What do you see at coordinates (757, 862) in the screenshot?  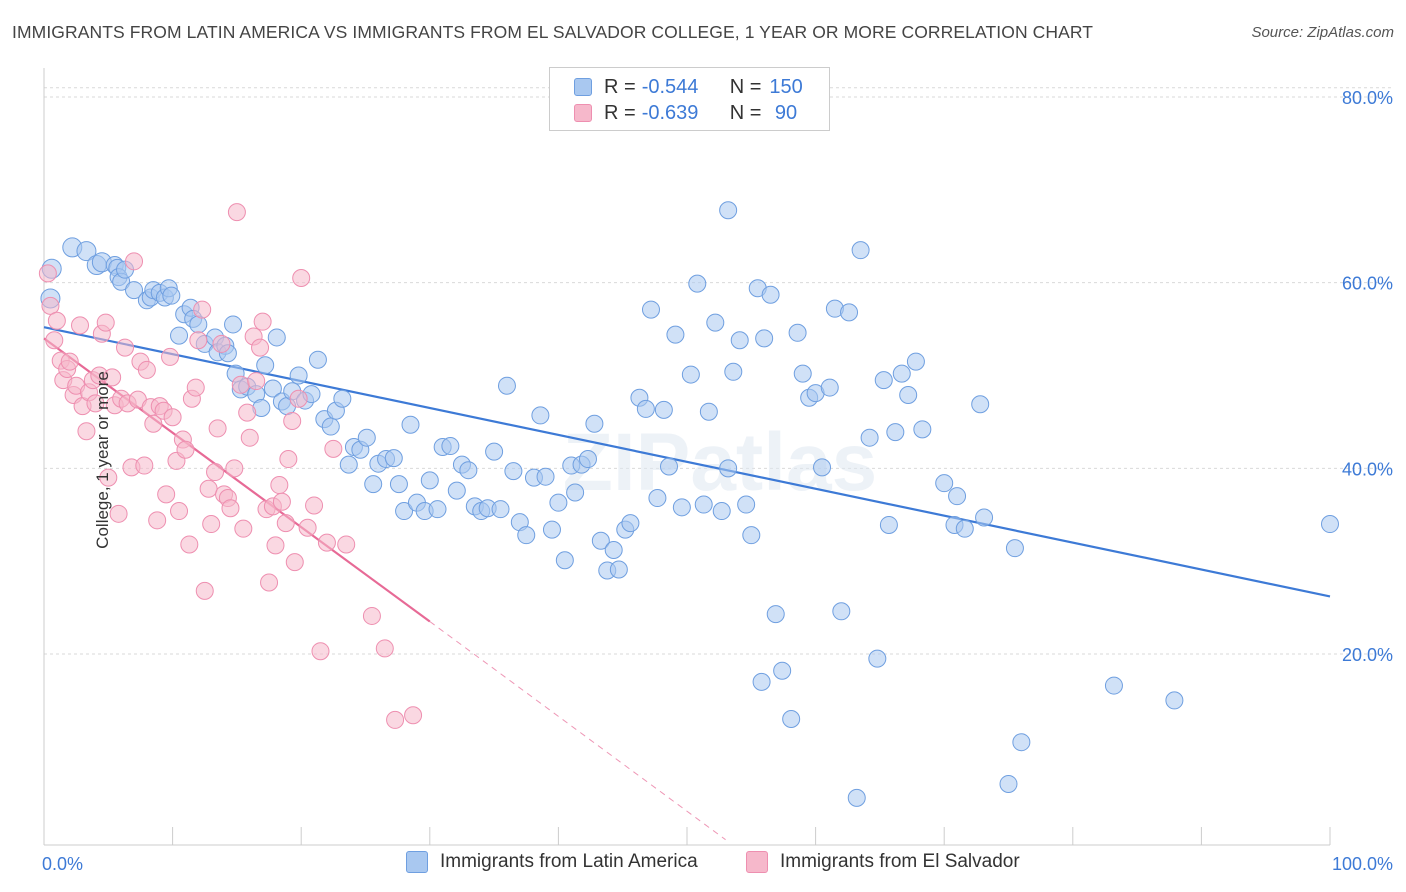 I see `series-swatch-pink` at bounding box center [757, 862].